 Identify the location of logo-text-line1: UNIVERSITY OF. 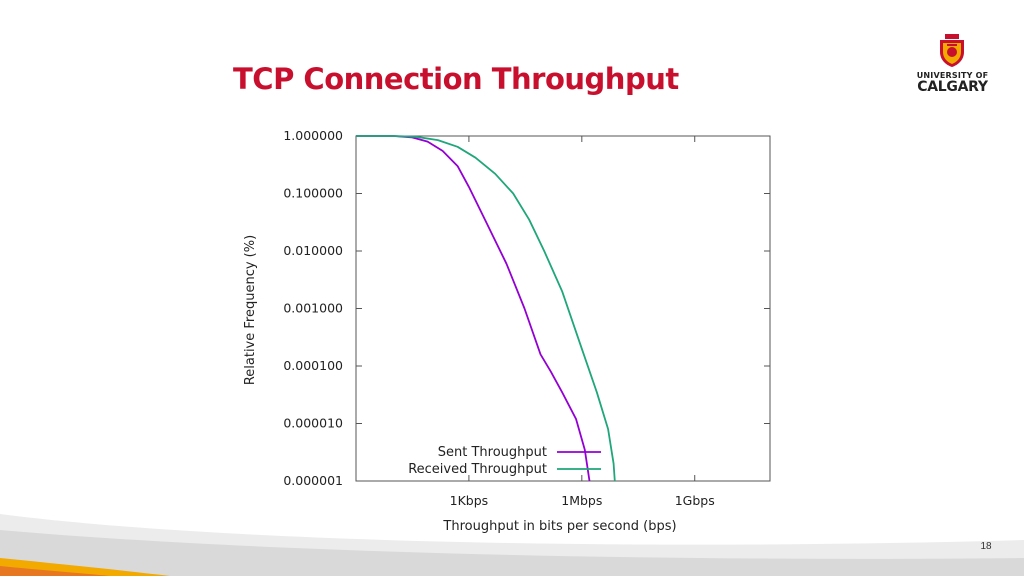
(952, 75).